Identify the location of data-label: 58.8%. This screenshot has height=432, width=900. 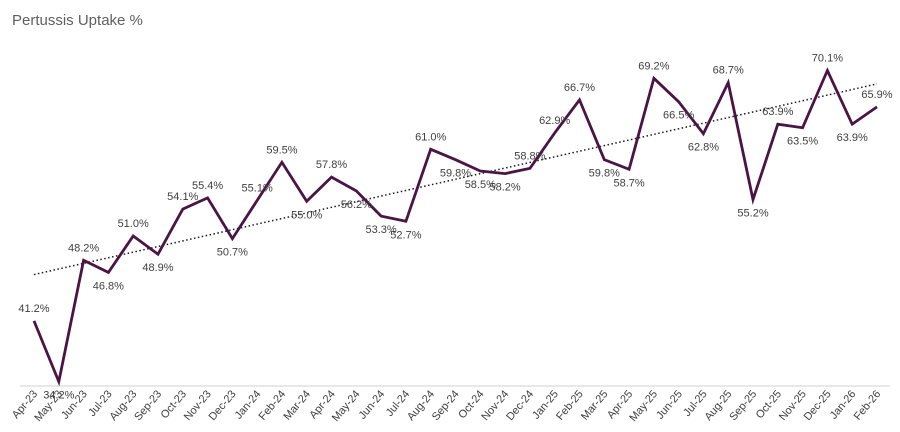
(529, 156).